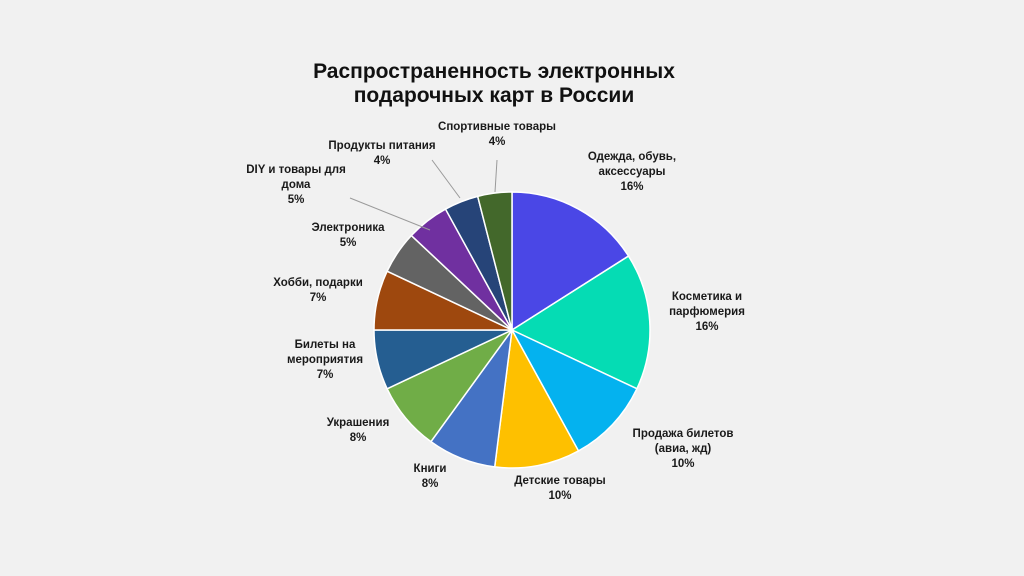  I want to click on slice-value-label-1: 16%, so click(631, 187).